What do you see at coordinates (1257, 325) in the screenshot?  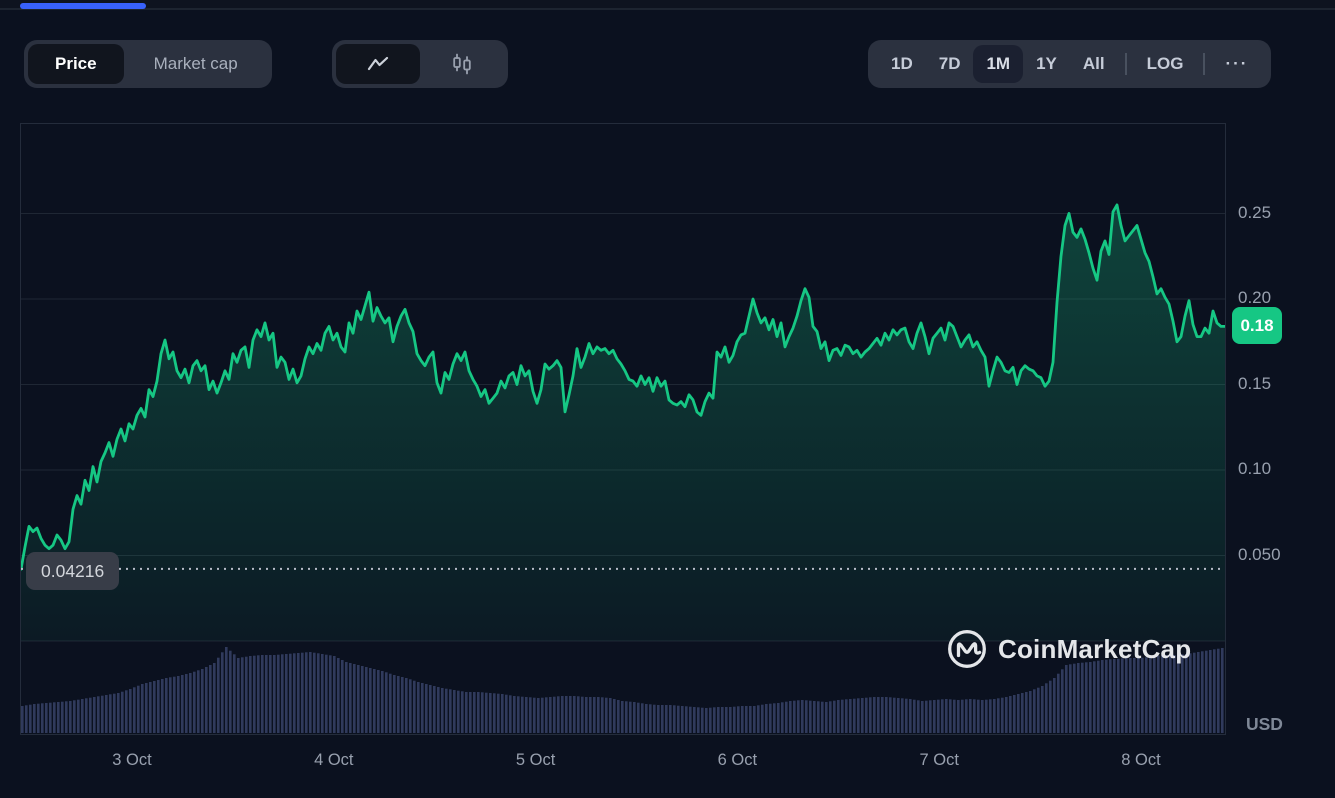 I see `current-price-badge: 0.18` at bounding box center [1257, 325].